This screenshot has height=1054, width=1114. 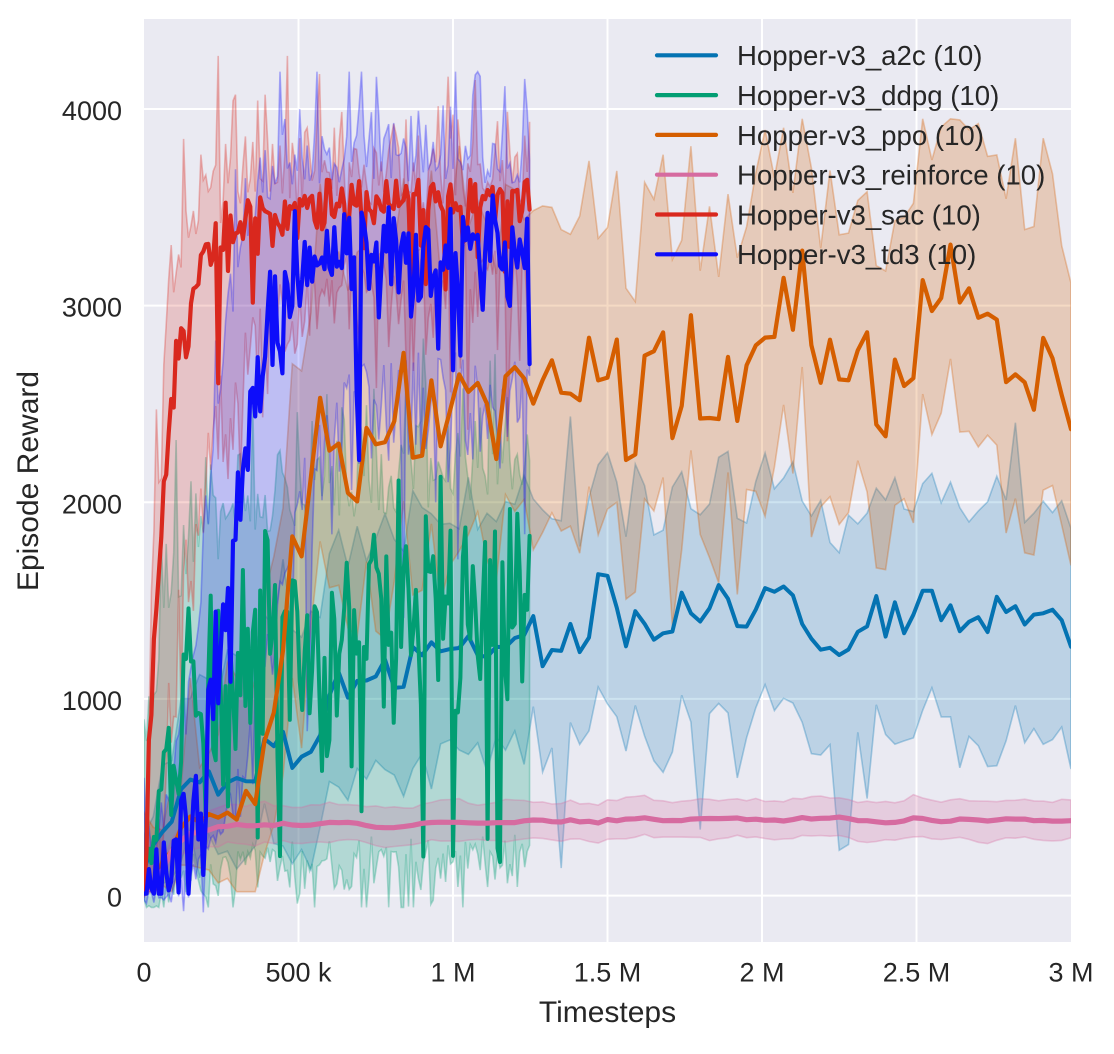 What do you see at coordinates (761, 973) in the screenshot?
I see `svg-text: 2 M` at bounding box center [761, 973].